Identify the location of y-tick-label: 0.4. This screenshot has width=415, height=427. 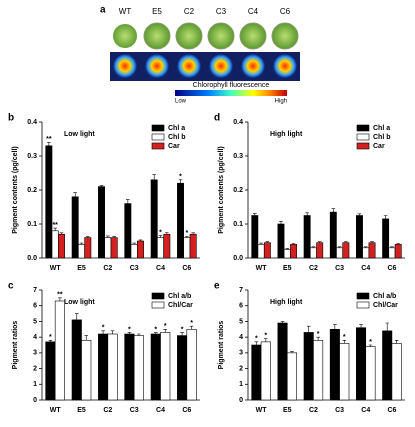
(238, 122).